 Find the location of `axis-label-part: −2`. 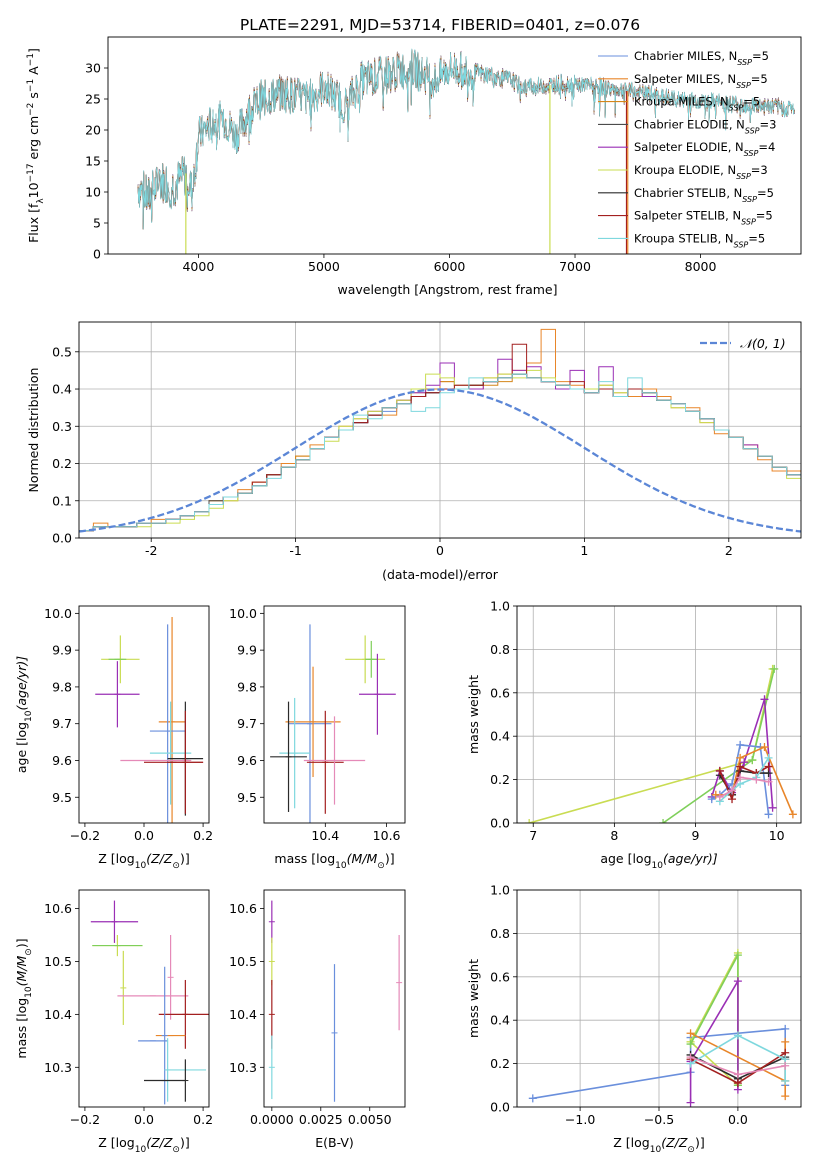

axis-label-part: −2 is located at coordinates (31, 109).